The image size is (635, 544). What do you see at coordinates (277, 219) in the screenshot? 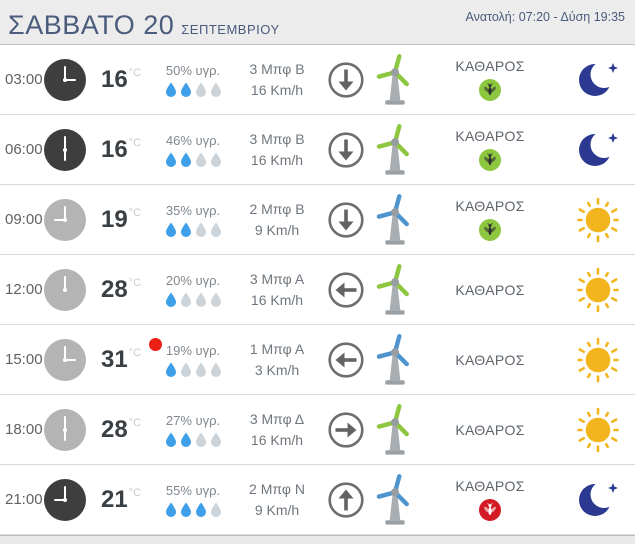
I see `wind-cell: 2 Μπφ Β 9 Km/h` at bounding box center [277, 219].